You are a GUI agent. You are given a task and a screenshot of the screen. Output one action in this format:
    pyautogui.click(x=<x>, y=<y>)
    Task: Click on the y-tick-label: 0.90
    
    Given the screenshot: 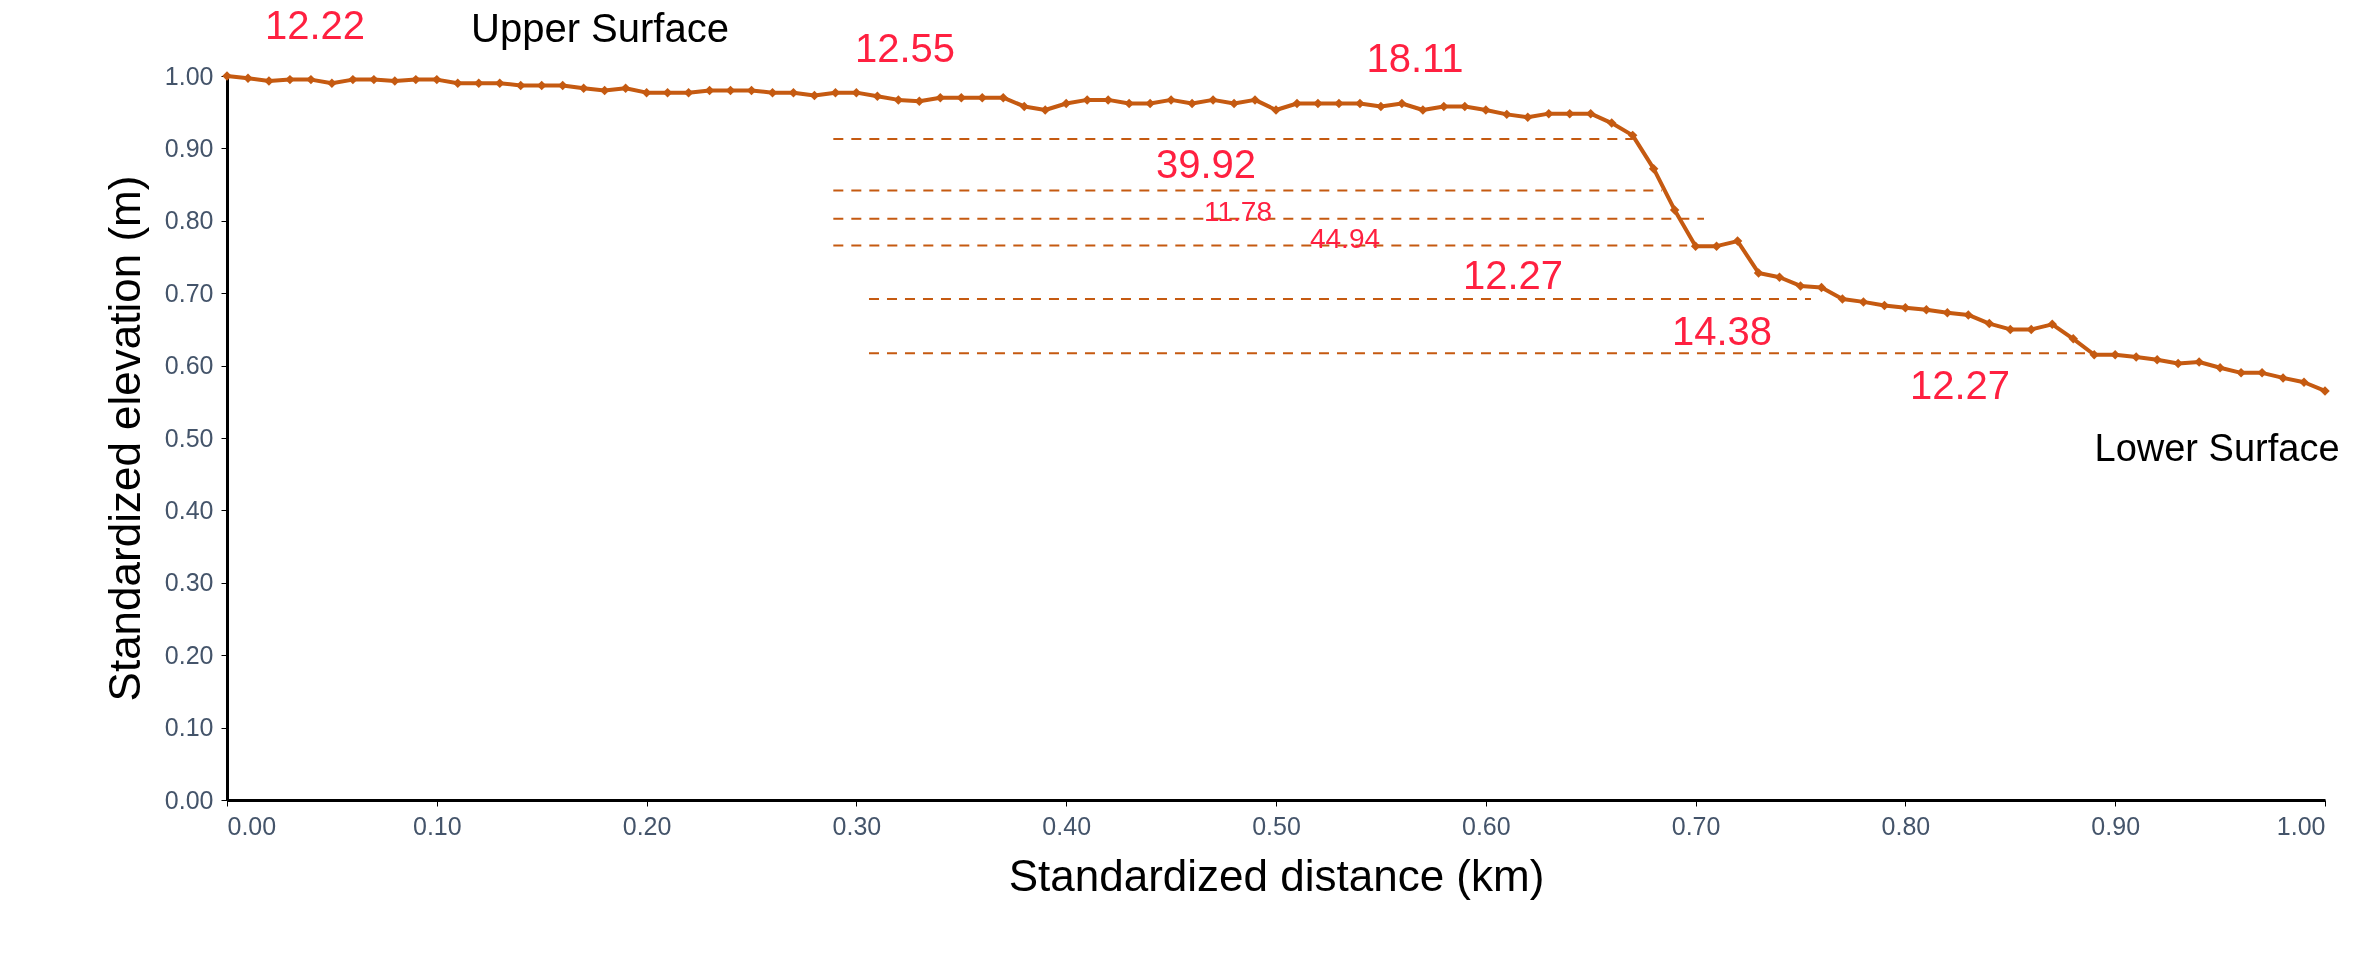 What is the action you would take?
    pyautogui.click(x=189, y=147)
    